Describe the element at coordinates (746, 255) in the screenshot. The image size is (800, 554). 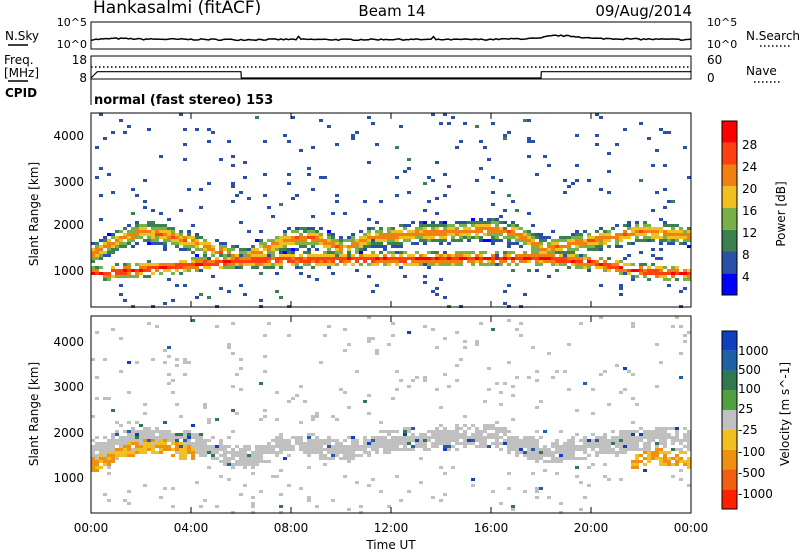
I see `power-cbar-tick-8: 8` at that location.